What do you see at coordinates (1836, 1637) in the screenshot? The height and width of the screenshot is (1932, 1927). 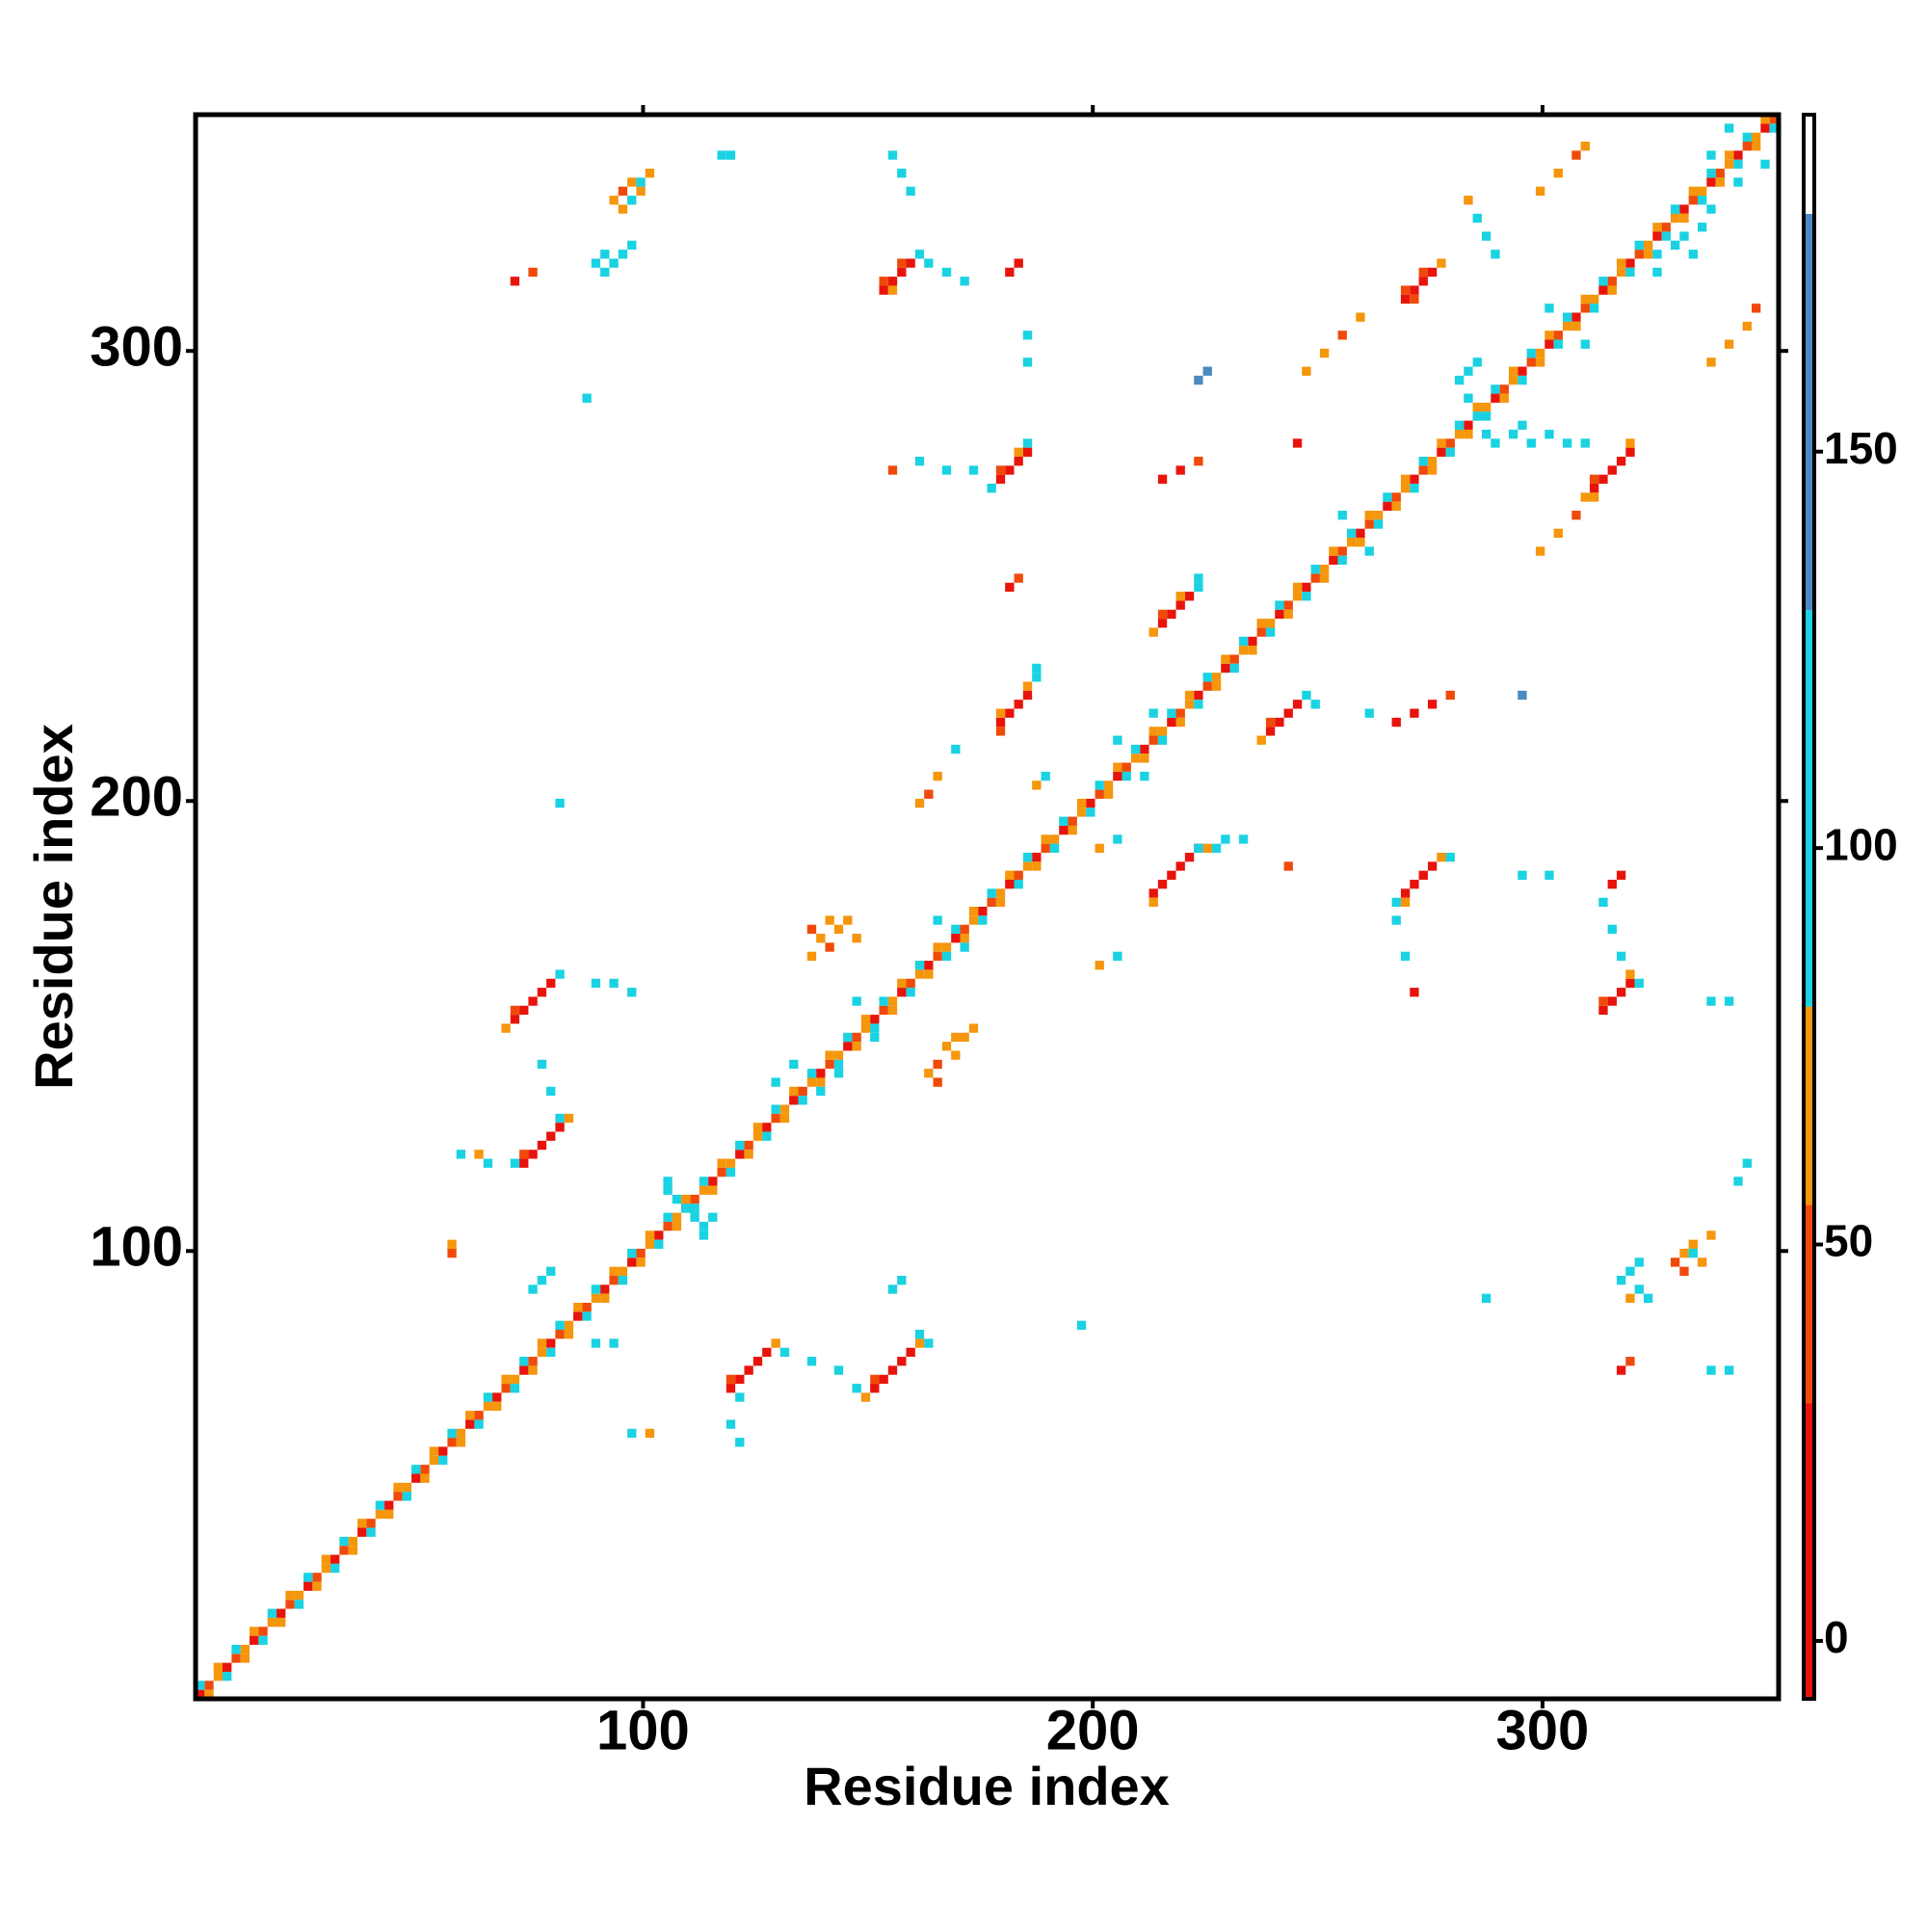 I see `colorbar-tick-label: 0` at bounding box center [1836, 1637].